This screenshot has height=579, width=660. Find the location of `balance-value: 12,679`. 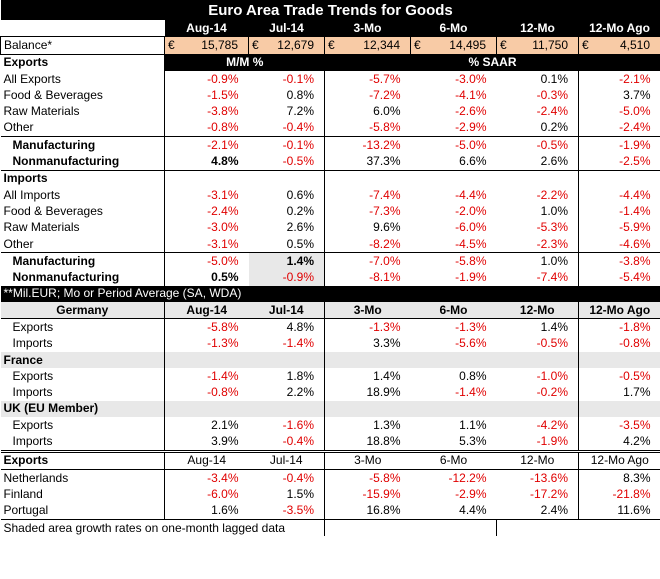

balance-value: 12,679 is located at coordinates (295, 44).